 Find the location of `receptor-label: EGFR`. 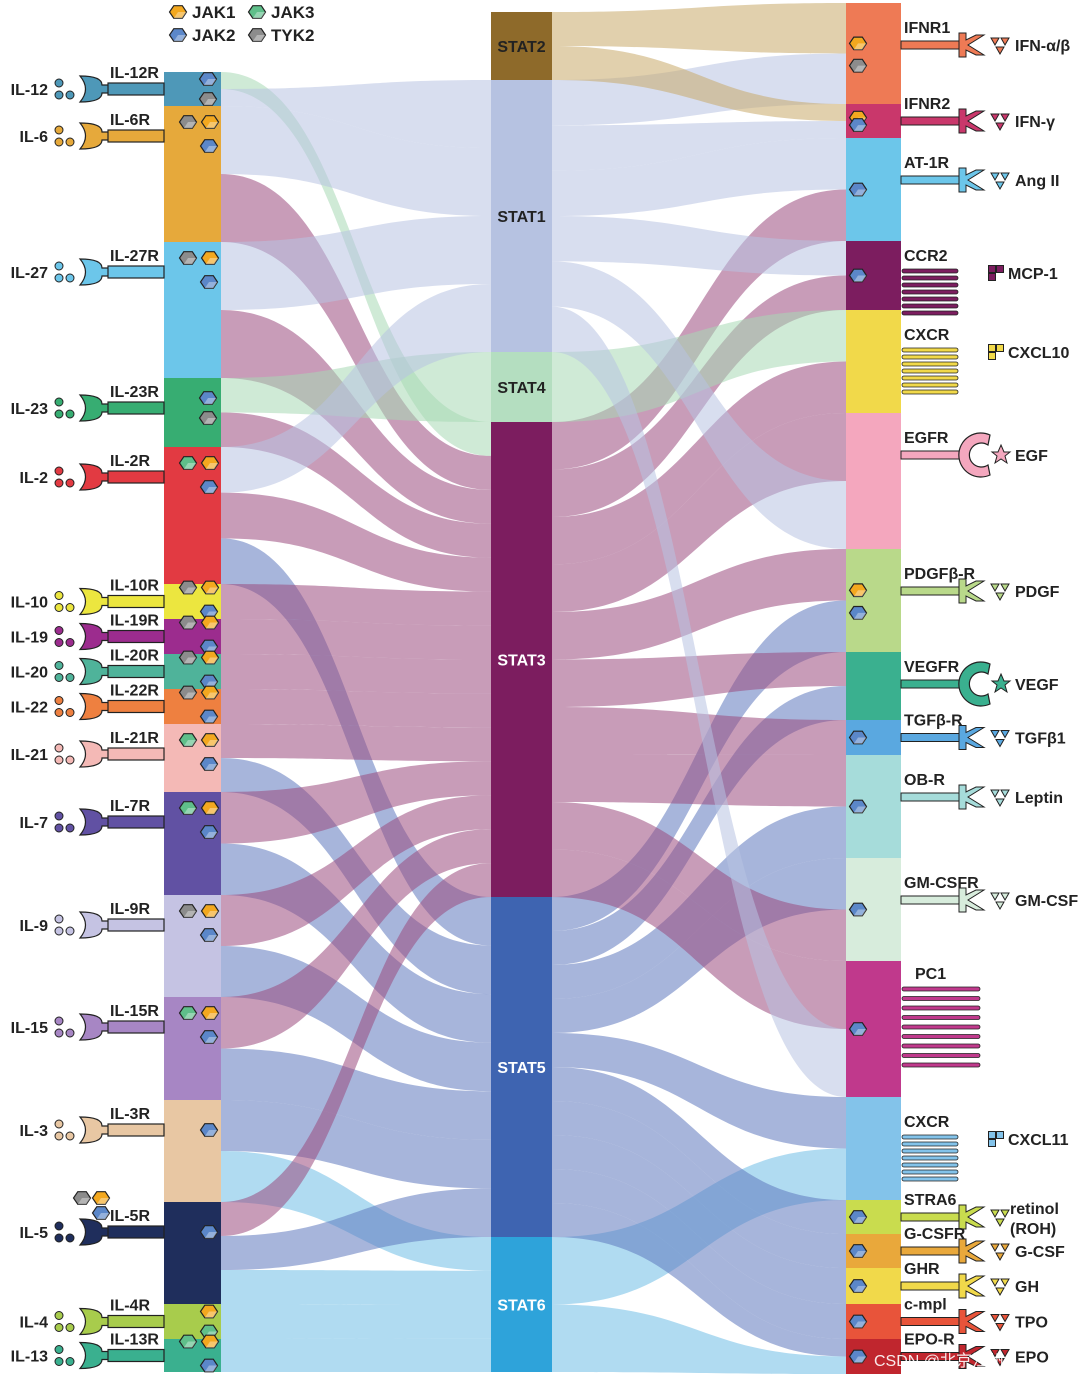

receptor-label: EGFR is located at coordinates (926, 438).